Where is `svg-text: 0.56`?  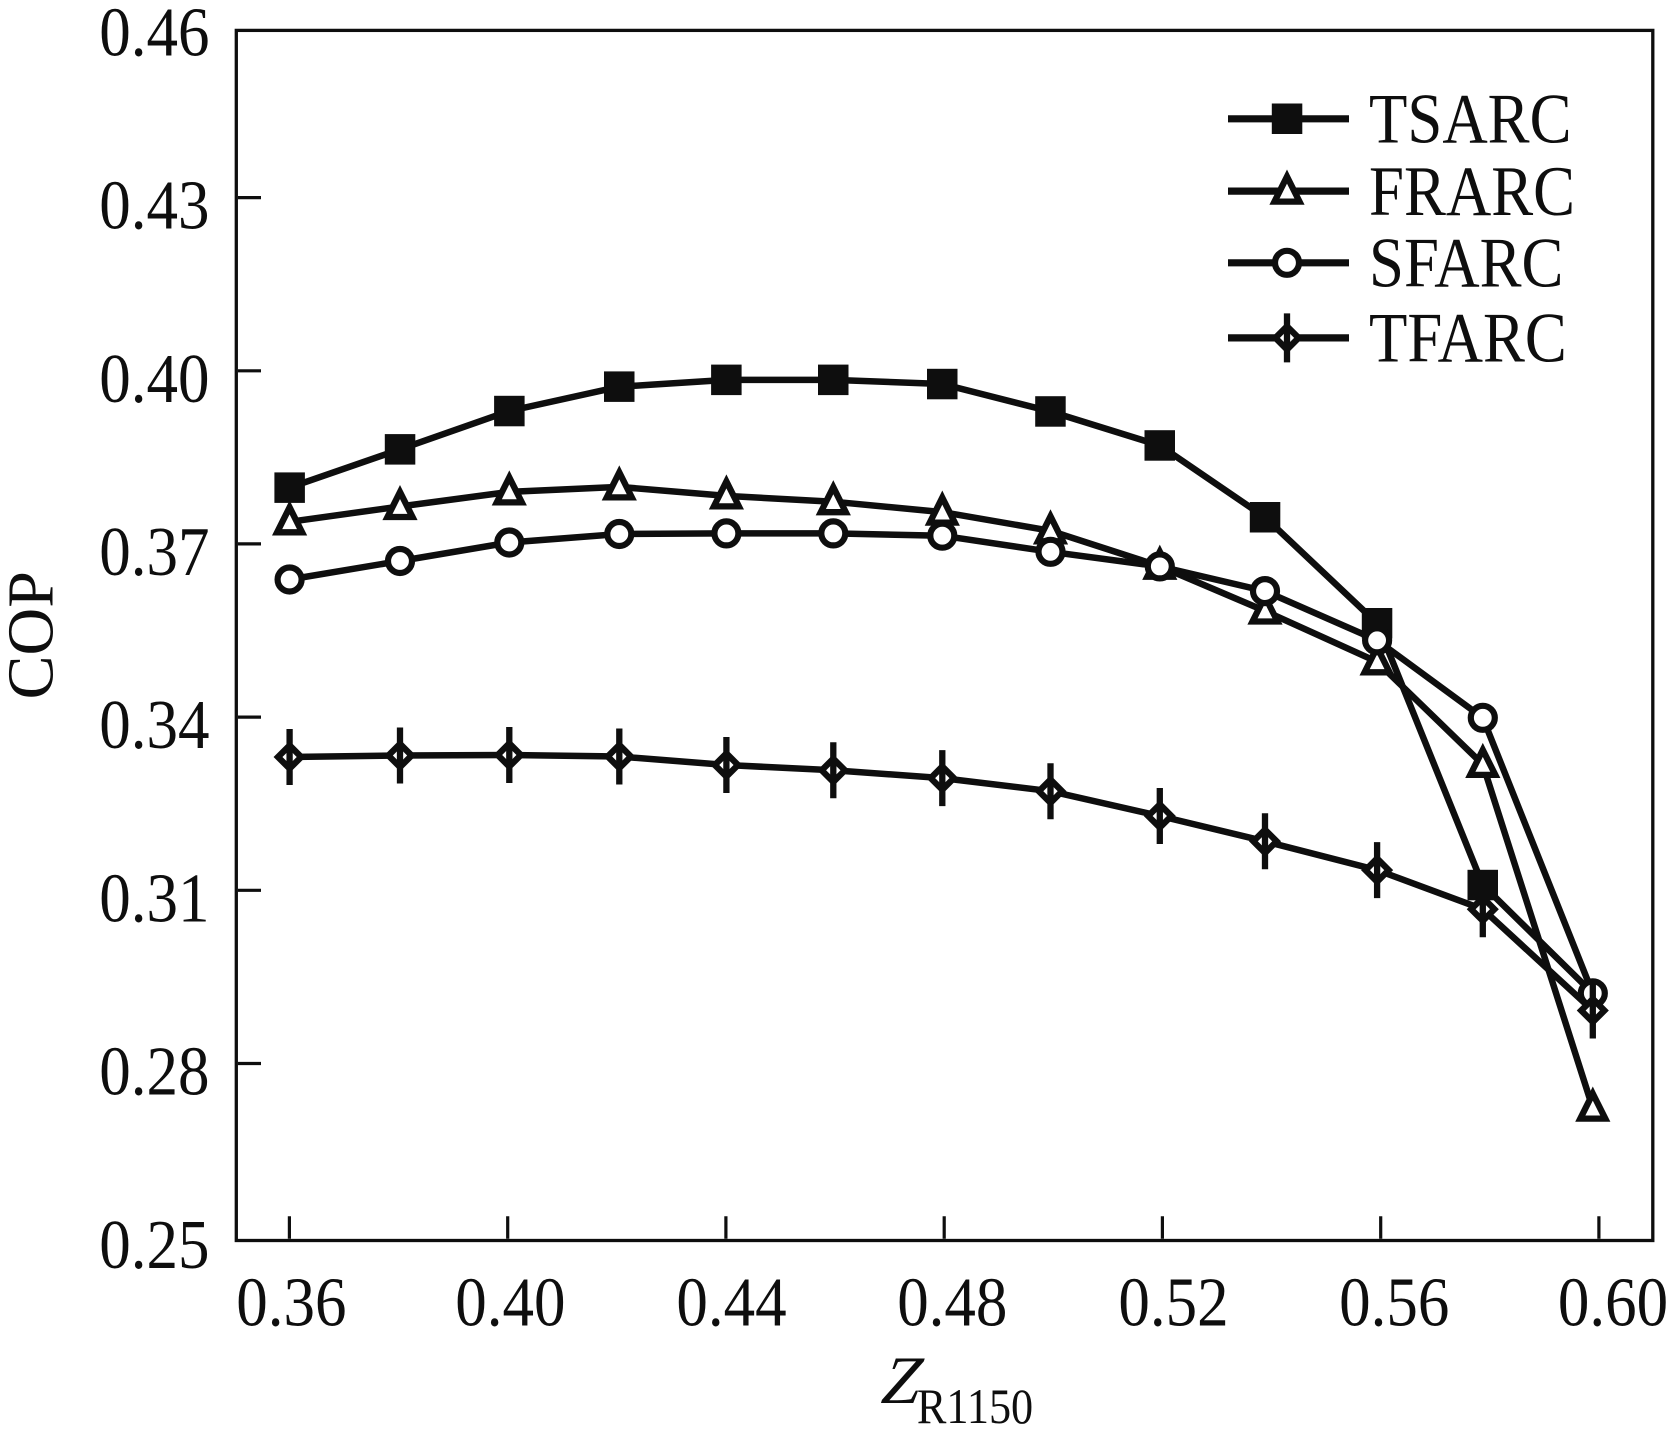 svg-text: 0.56 is located at coordinates (1394, 1303).